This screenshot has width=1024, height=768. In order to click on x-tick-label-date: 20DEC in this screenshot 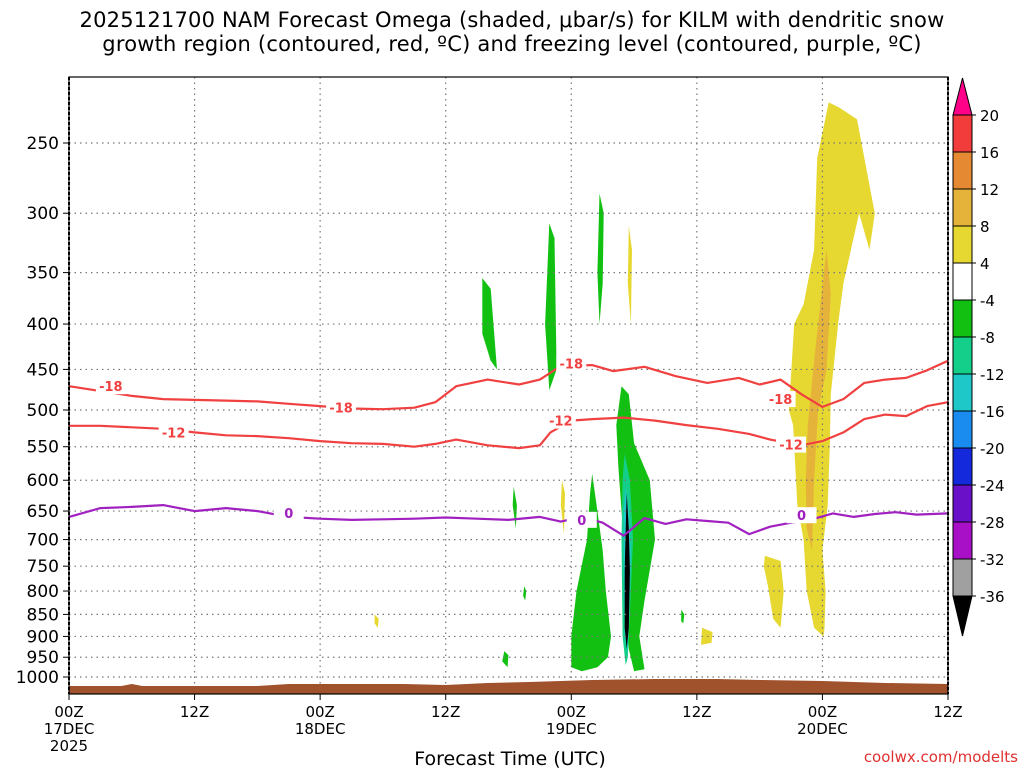, I will do `click(822, 729)`.